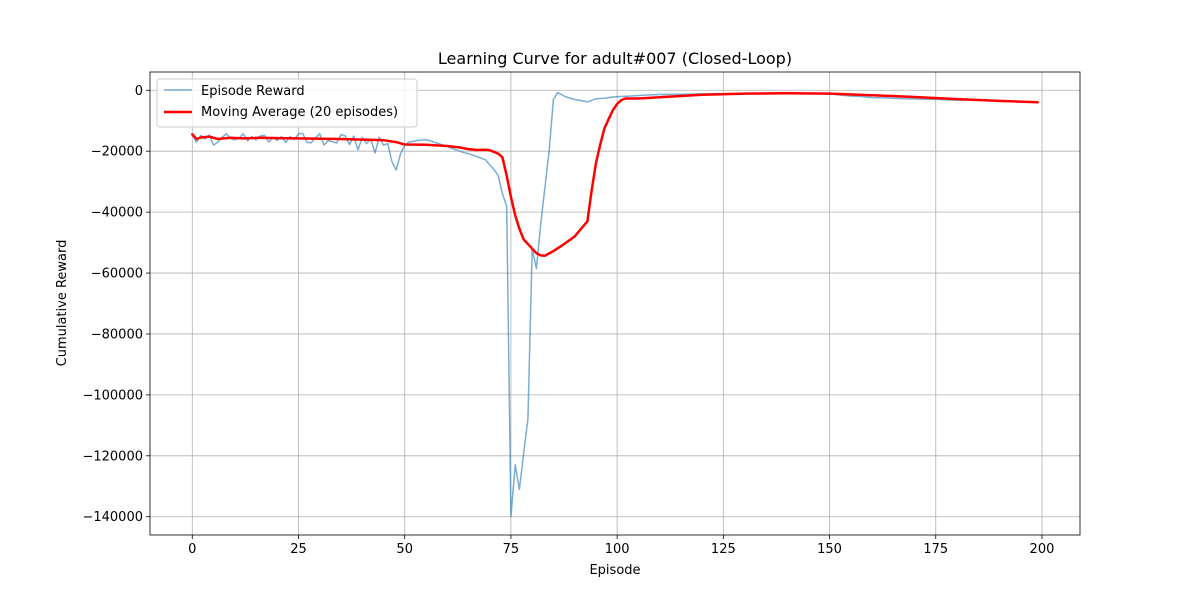 Image resolution: width=1200 pixels, height=604 pixels. I want to click on x-tick-label: 75, so click(511, 549).